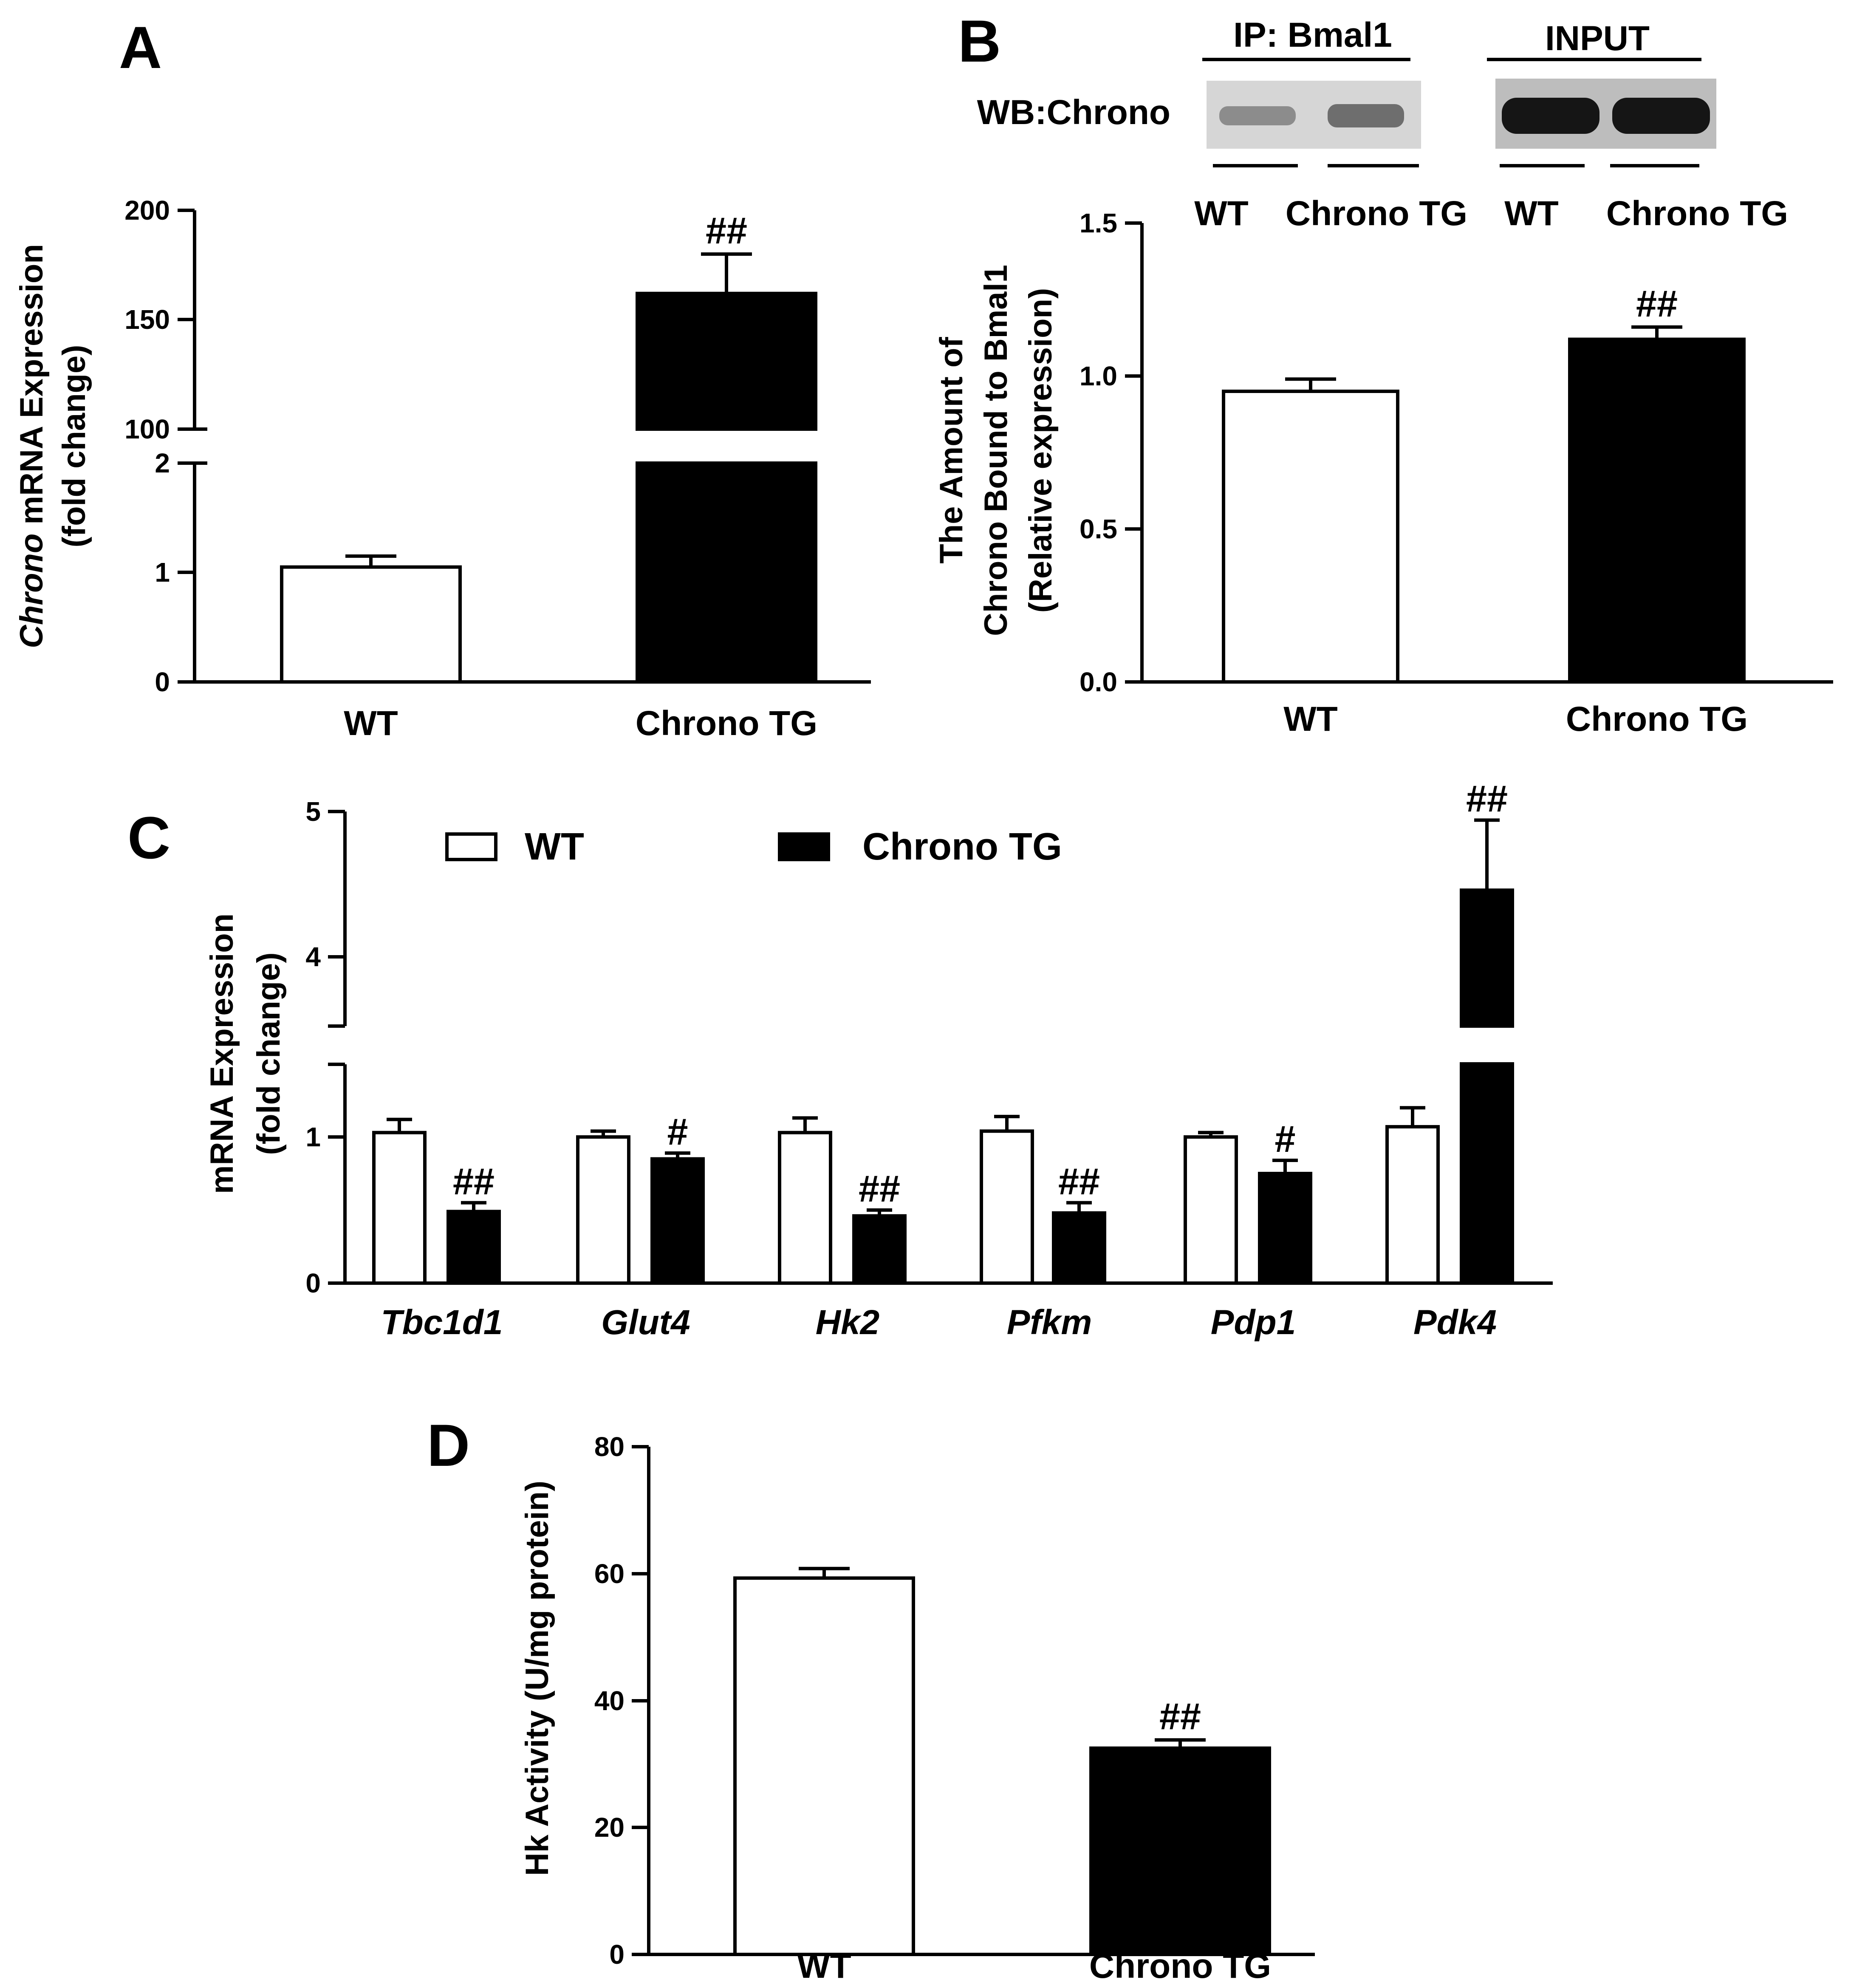 The image size is (1851, 1988). I want to click on panel-c-y-tick-label: 4, so click(313, 957).